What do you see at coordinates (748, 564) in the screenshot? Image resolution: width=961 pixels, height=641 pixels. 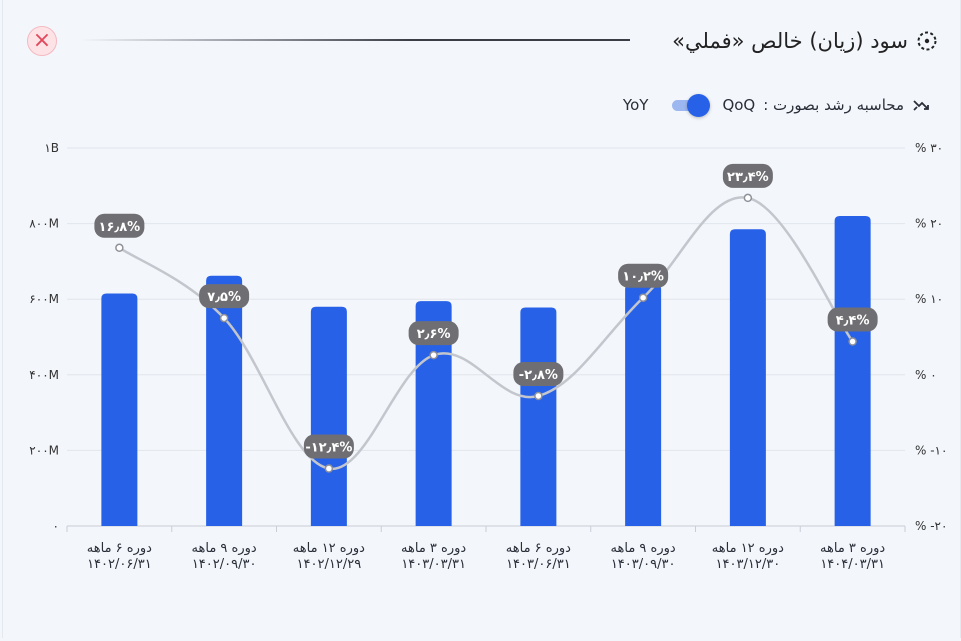 I see `x-category-date: ۱۴۰۳/۱۲/۳۰` at bounding box center [748, 564].